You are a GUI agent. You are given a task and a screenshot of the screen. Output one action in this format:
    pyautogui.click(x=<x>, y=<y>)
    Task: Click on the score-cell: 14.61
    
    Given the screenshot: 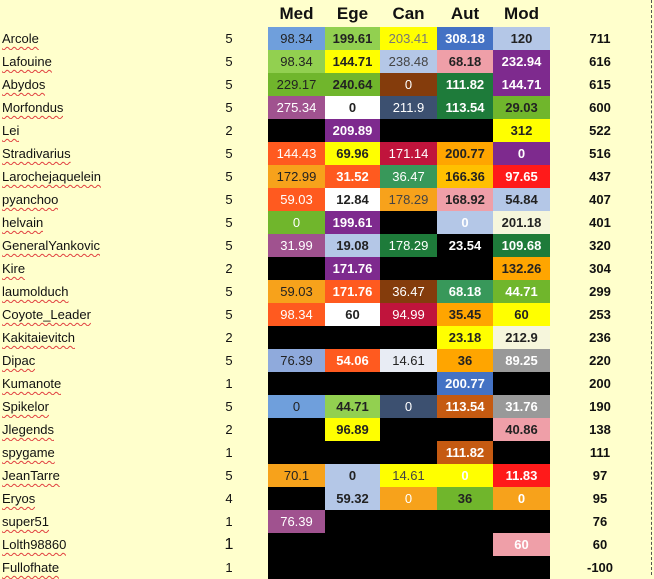 What is the action you would take?
    pyautogui.click(x=408, y=360)
    